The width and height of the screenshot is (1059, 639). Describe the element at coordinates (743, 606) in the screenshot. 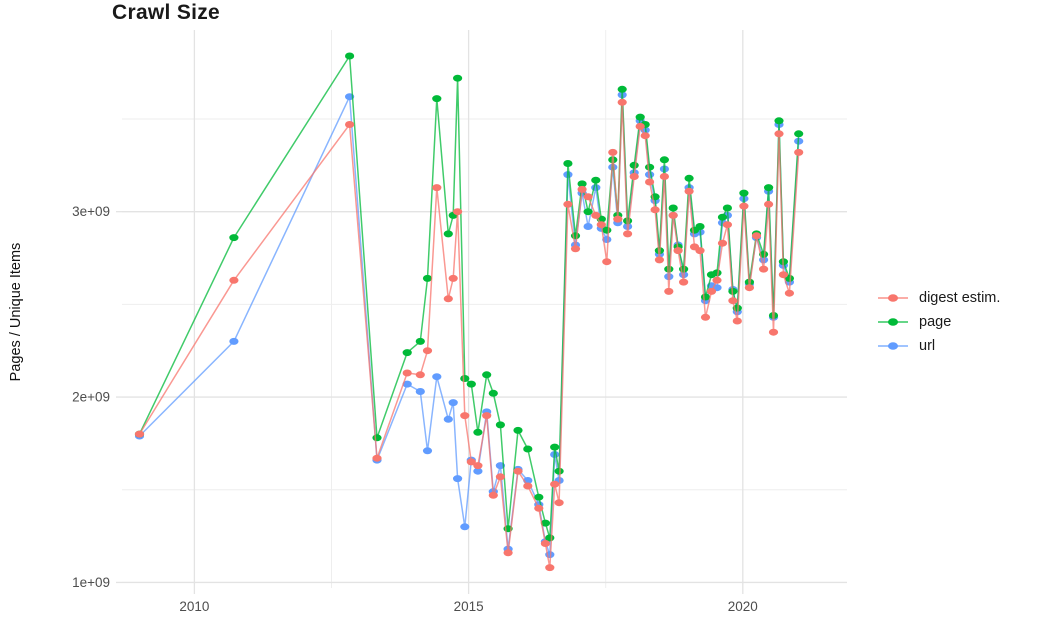

I see `x-tick-label: 2020` at that location.